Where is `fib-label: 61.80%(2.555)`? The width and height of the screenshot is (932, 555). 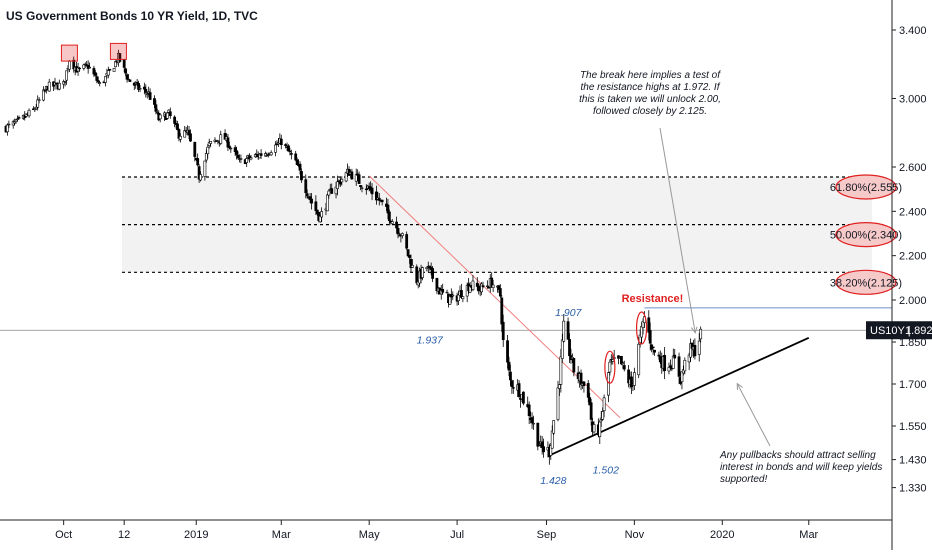
fib-label: 61.80%(2.555) is located at coordinates (866, 188).